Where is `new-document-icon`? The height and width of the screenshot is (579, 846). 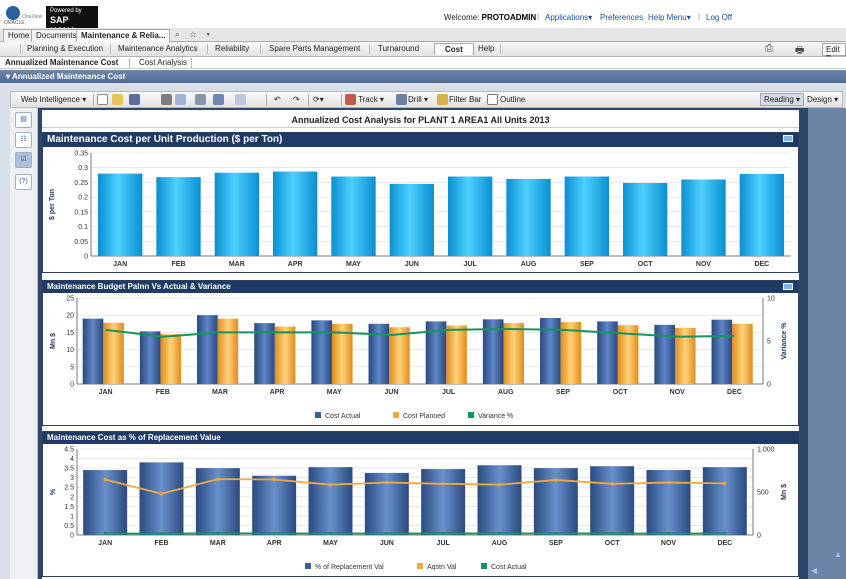 new-document-icon is located at coordinates (102, 99).